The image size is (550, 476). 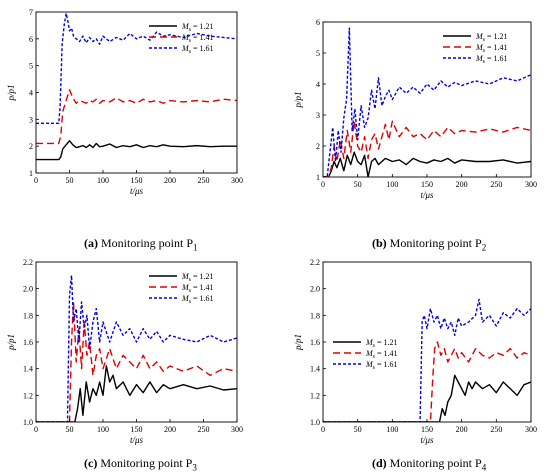 I want to click on y-tick-label-b-3: 3, so click(x=318, y=115).